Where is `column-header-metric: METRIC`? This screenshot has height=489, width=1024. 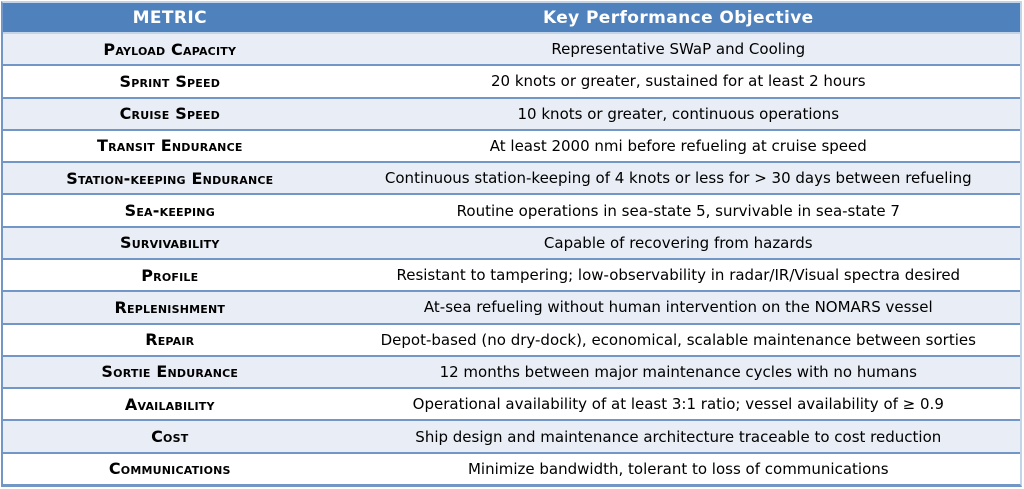 column-header-metric: METRIC is located at coordinates (169, 17).